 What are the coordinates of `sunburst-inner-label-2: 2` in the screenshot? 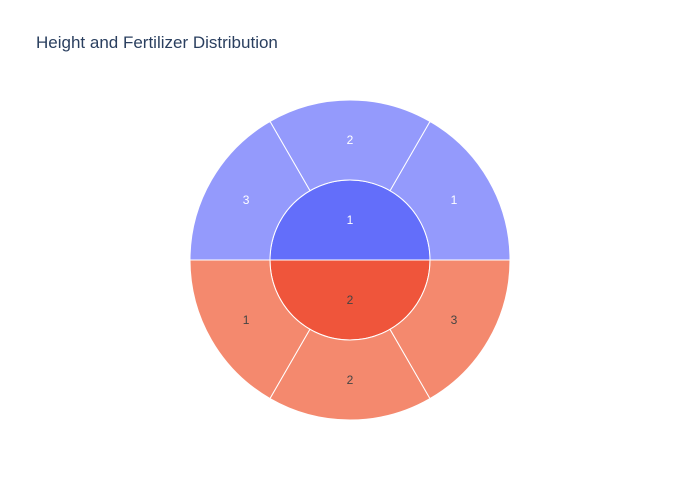 It's located at (350, 300).